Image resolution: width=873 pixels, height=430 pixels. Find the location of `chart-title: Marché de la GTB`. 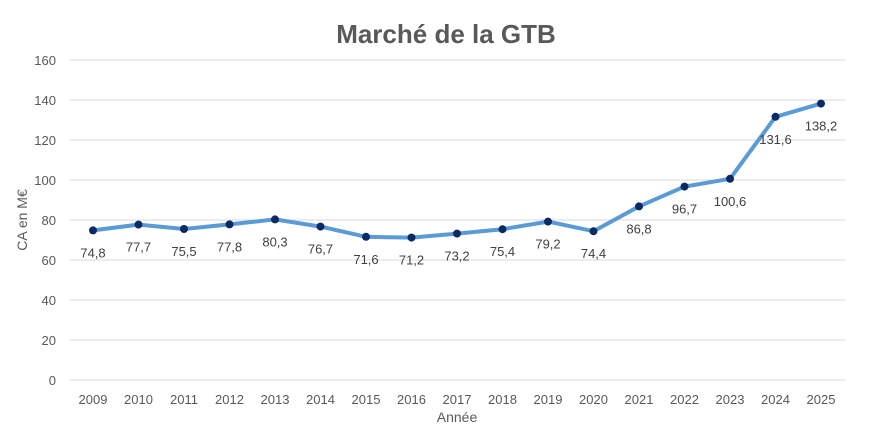

chart-title: Marché de la GTB is located at coordinates (446, 34).